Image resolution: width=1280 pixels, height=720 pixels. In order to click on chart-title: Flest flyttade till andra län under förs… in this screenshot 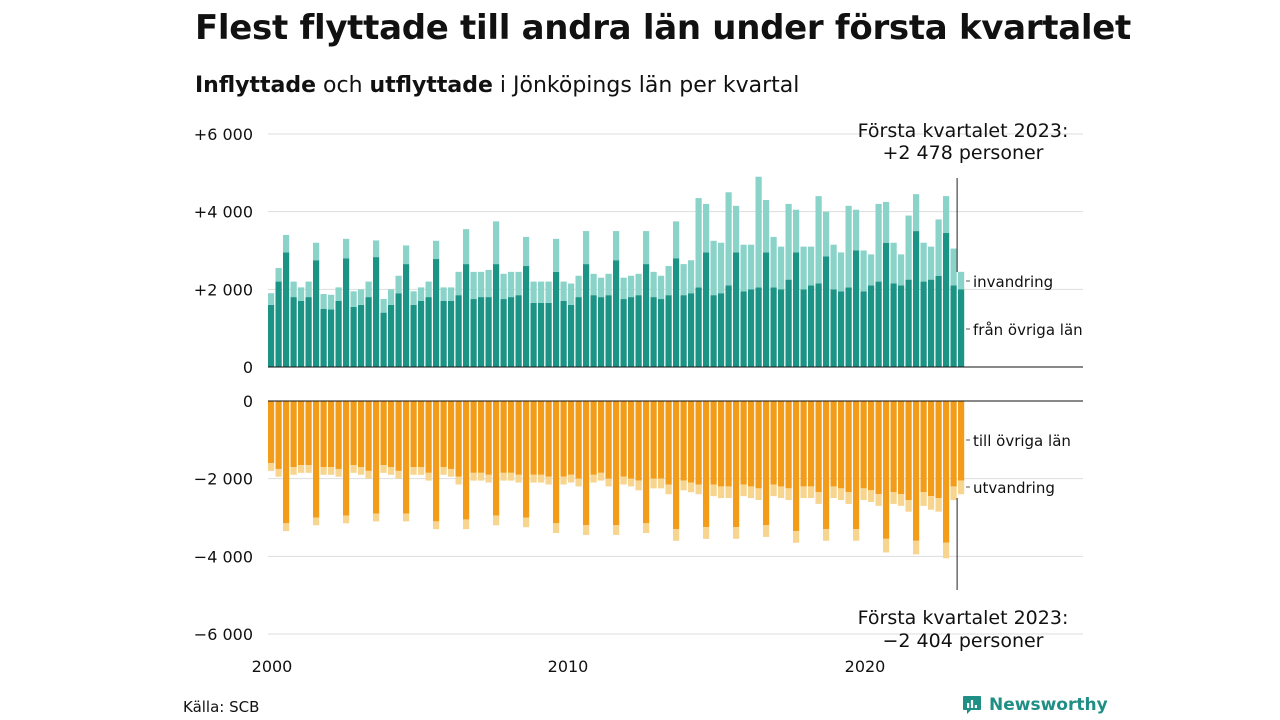, I will do `click(663, 28)`.